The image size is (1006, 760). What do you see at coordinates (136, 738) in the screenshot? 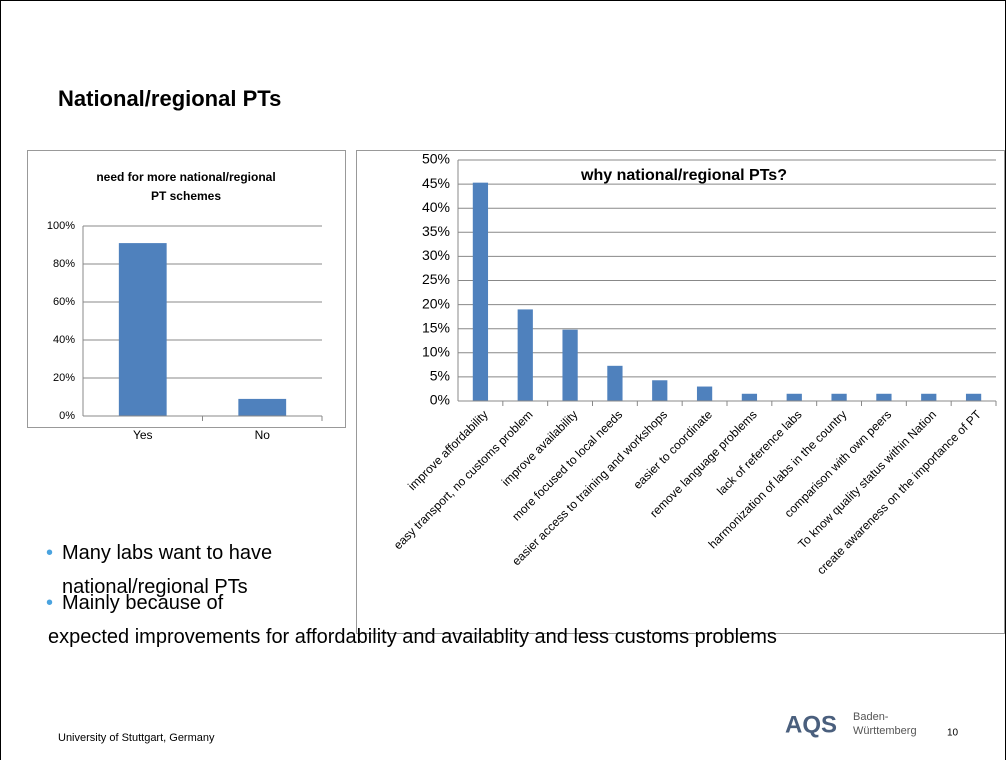
I see `footer: University of Stuttgart, Germany` at bounding box center [136, 738].